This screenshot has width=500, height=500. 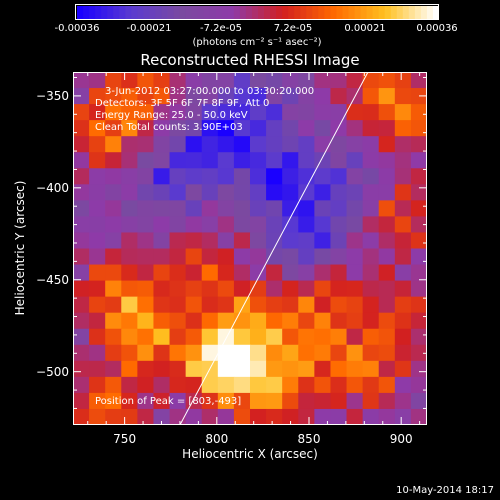 What do you see at coordinates (365, 28) in the screenshot?
I see `colorbar-tick-label: 0.00021` at bounding box center [365, 28].